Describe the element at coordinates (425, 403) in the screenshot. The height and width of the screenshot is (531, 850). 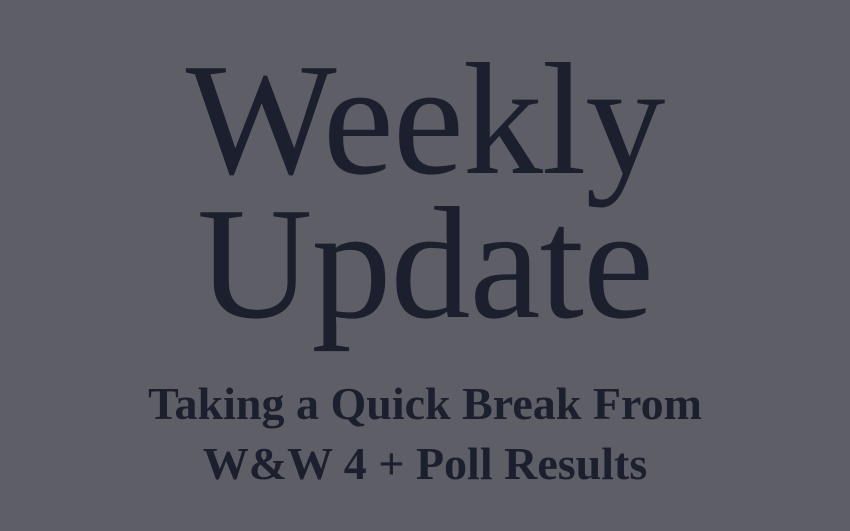
I see `subtitle-line-1: Taking a Quick Break From` at that location.